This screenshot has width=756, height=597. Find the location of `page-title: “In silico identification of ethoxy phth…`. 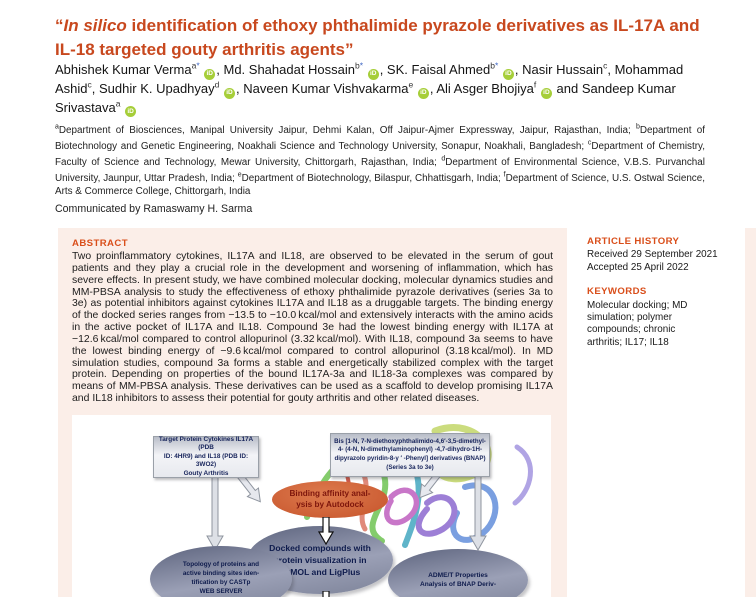

page-title: “In silico identification of ethoxy phth… is located at coordinates (385, 38).